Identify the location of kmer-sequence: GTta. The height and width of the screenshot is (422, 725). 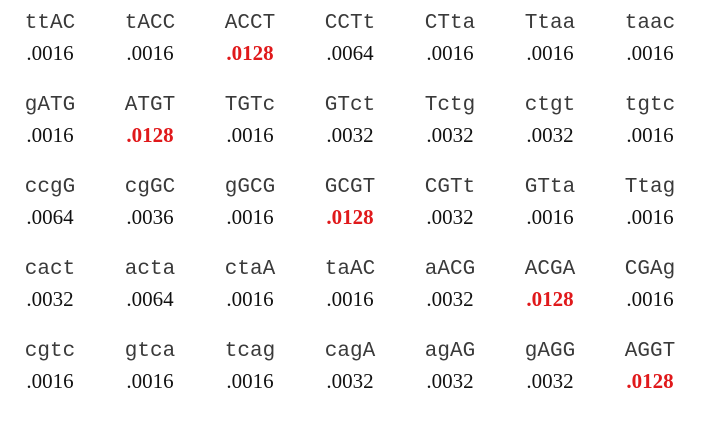
(550, 187).